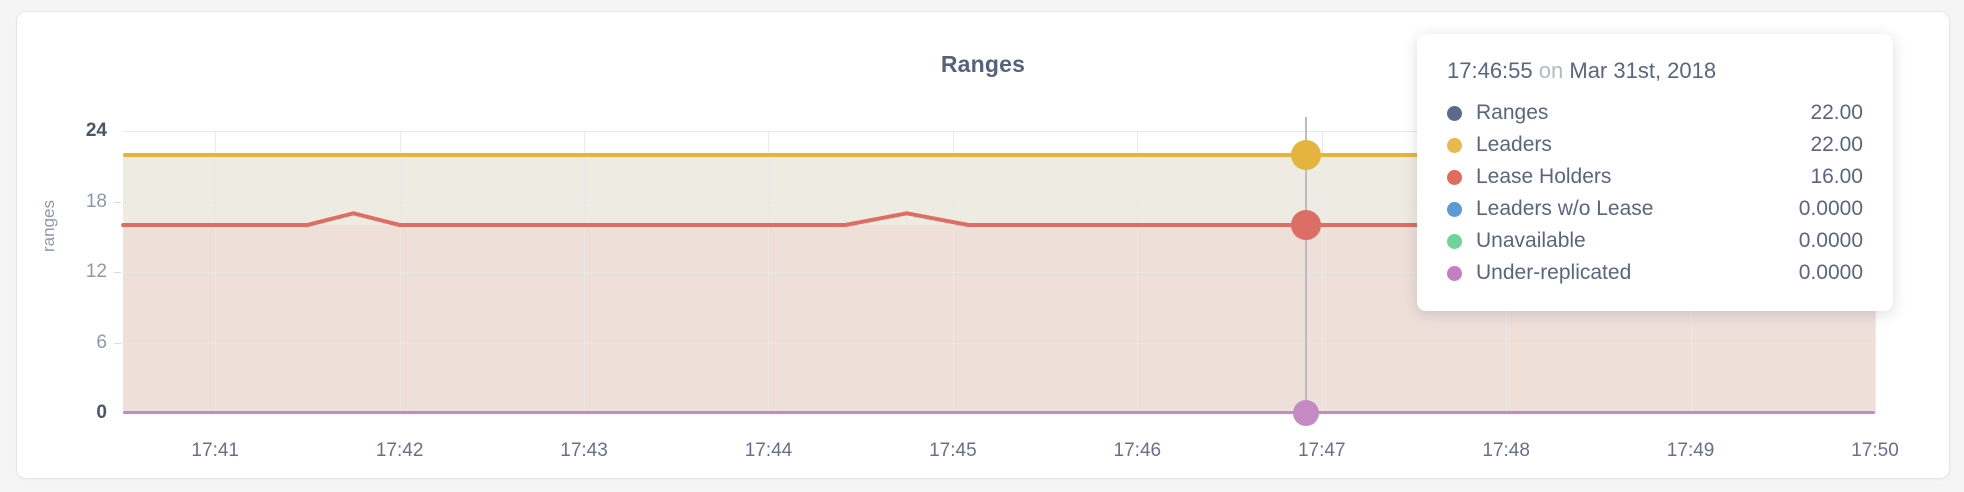 The image size is (1964, 492). I want to click on tooltip-row-label: Leaders w/o Lease, so click(1565, 208).